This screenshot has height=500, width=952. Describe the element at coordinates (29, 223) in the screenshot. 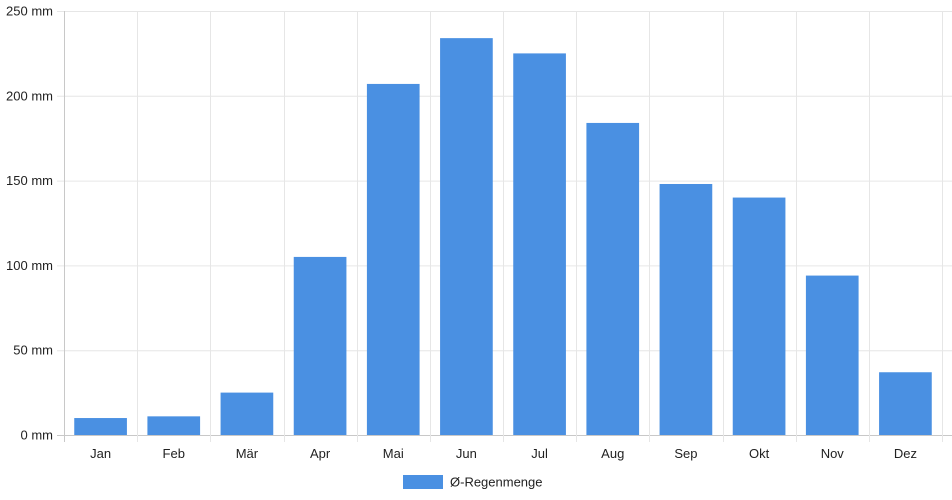

I see `y-axis: 0 mm 50 mm 100 mm 150 mm 200 mm 250 mm` at that location.